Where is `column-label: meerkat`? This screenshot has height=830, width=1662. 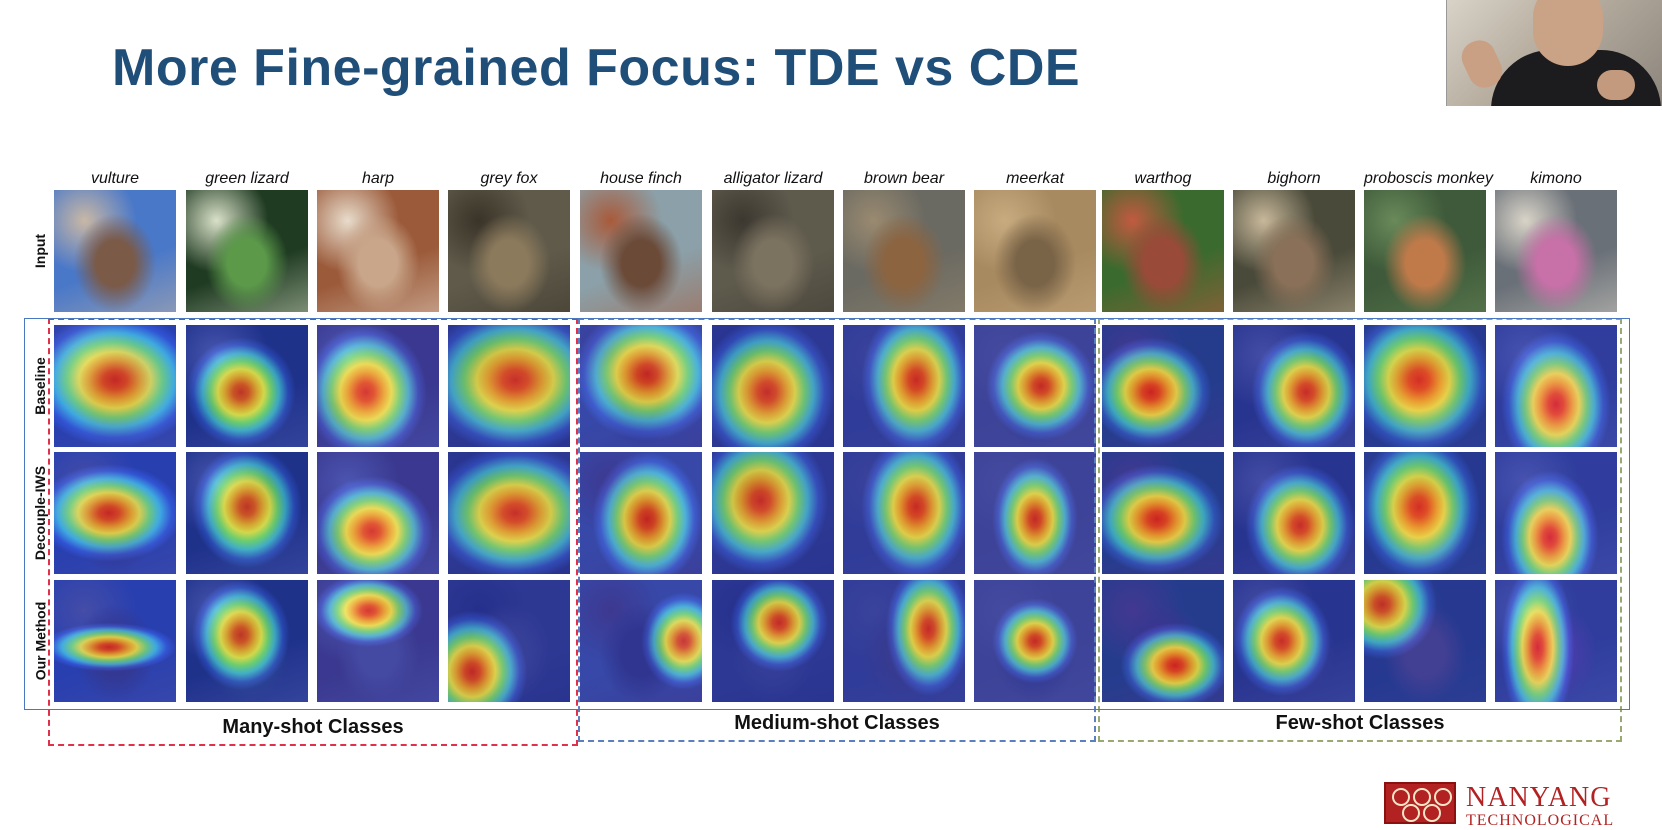
column-label: meerkat is located at coordinates (1035, 178).